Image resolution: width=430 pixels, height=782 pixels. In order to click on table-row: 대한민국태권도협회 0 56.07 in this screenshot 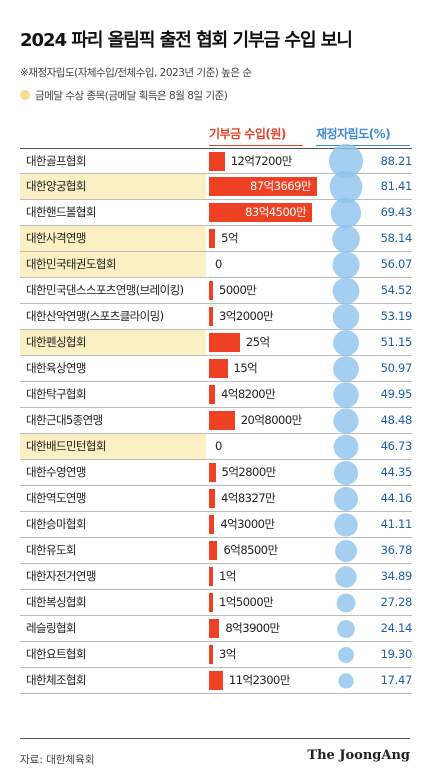, I will do `click(216, 265)`.